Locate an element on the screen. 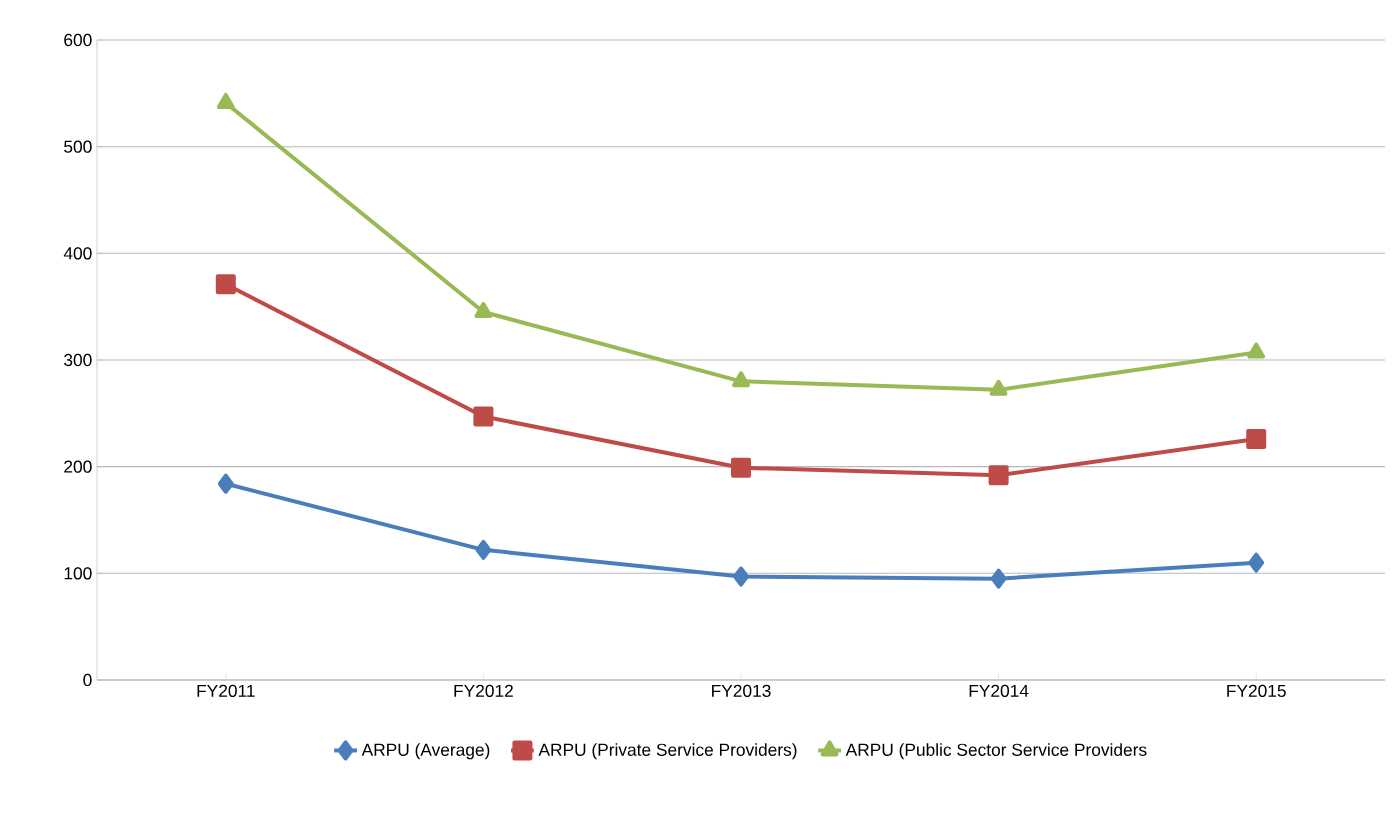 The image size is (1399, 813). x-tick-label: FY2014 is located at coordinates (999, 690).